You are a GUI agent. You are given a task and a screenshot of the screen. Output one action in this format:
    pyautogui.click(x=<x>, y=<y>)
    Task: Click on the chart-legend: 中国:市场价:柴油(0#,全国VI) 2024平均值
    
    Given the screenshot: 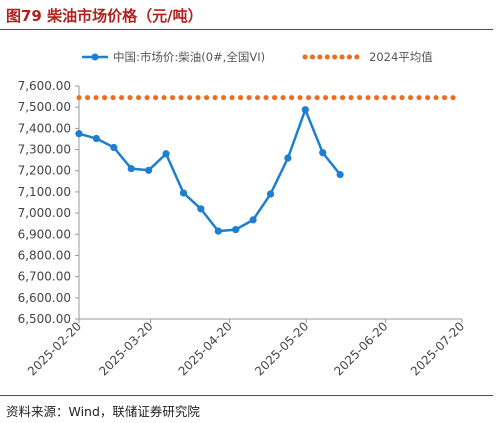 What is the action you would take?
    pyautogui.click(x=257, y=57)
    